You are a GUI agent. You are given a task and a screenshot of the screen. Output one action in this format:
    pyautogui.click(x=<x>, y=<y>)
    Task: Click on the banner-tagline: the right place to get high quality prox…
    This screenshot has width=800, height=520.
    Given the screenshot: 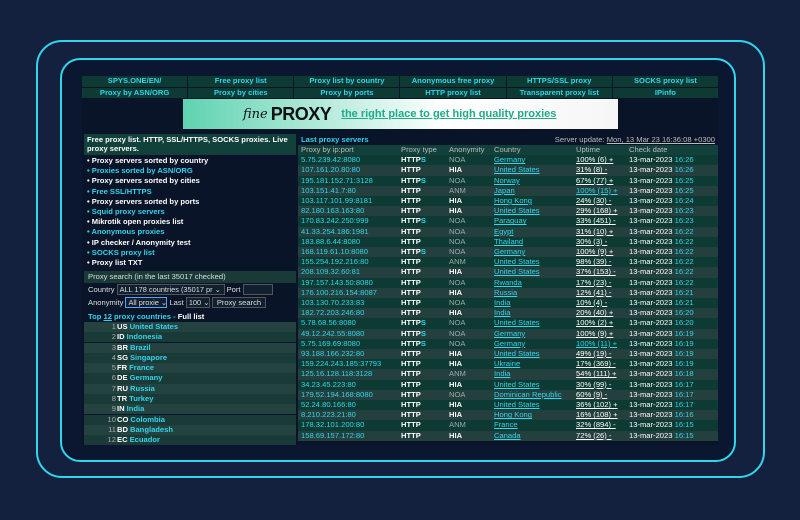 What is the action you would take?
    pyautogui.click(x=449, y=114)
    